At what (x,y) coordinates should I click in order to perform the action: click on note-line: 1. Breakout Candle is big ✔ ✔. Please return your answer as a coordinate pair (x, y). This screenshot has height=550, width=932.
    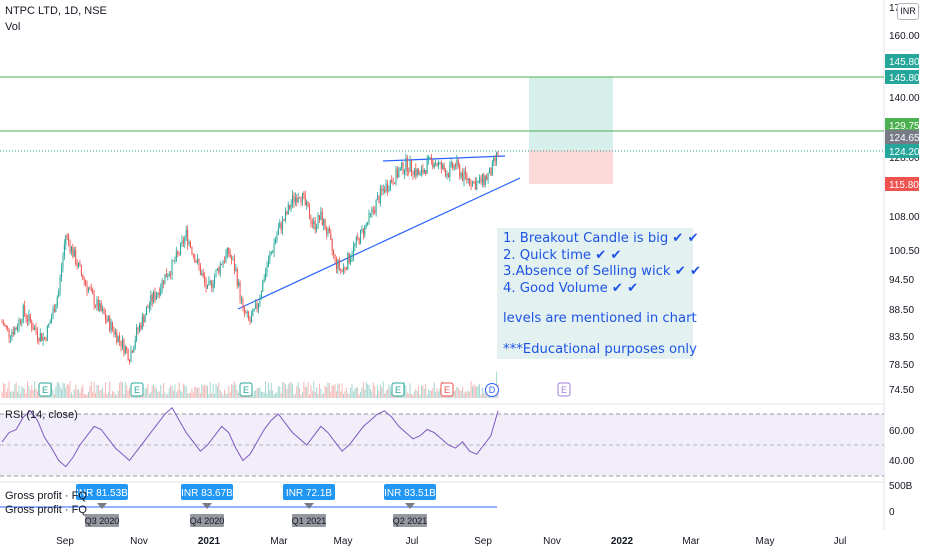
    Looking at the image, I should click on (601, 238).